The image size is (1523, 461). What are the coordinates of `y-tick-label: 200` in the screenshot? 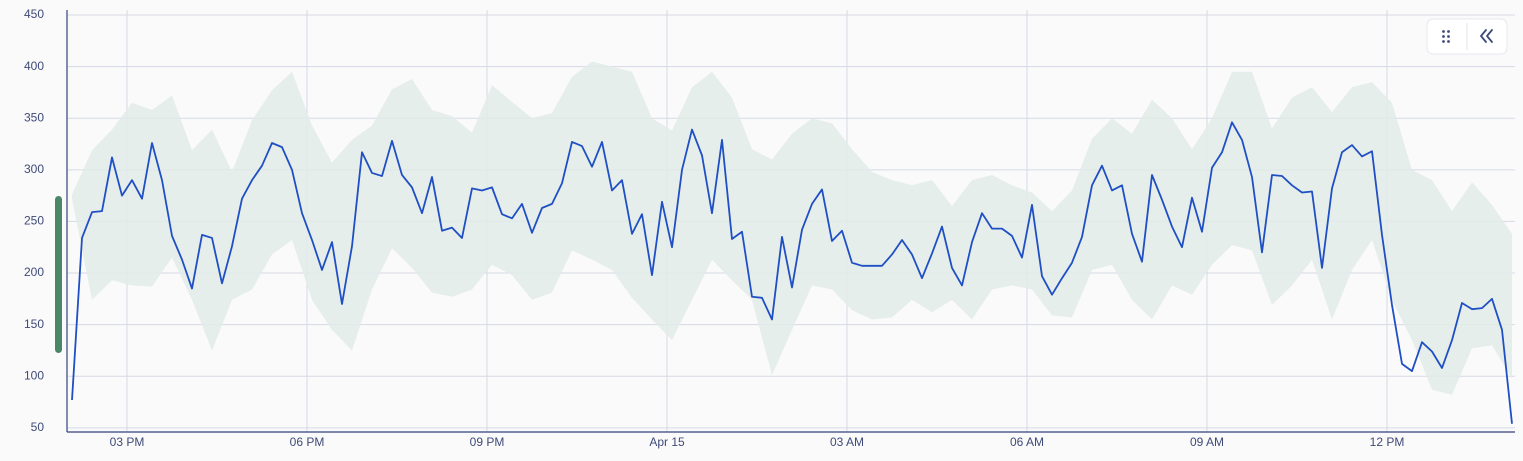 It's located at (34, 272).